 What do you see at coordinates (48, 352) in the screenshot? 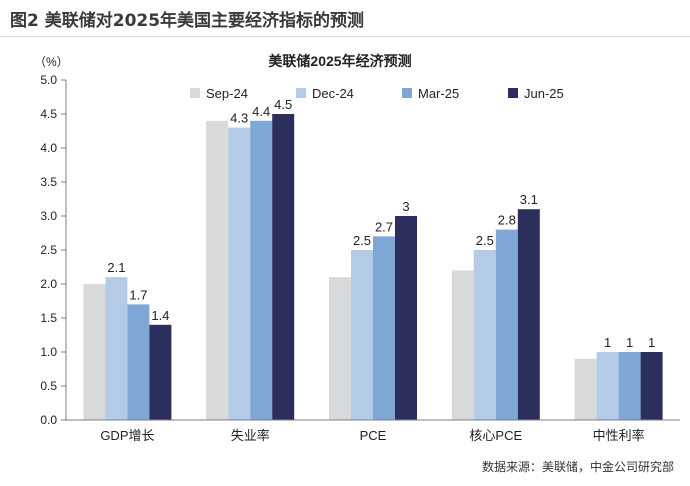
I see `y-tick-label: 1.0` at bounding box center [48, 352].